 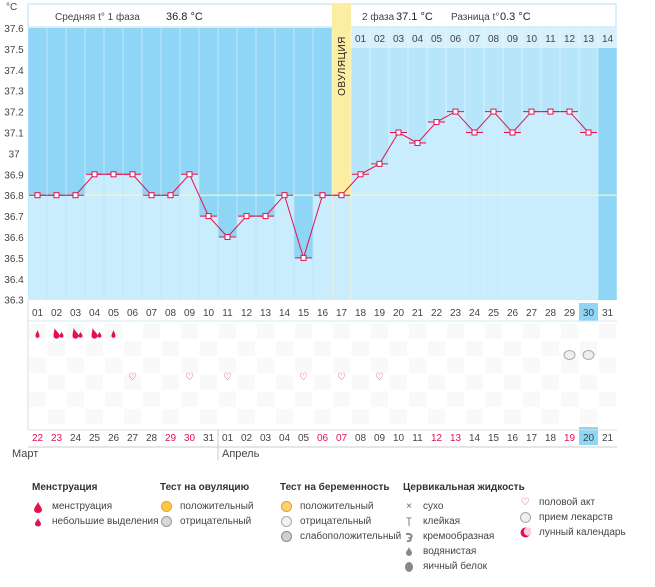 I want to click on menstruation-heavy-icon, so click(x=56, y=333).